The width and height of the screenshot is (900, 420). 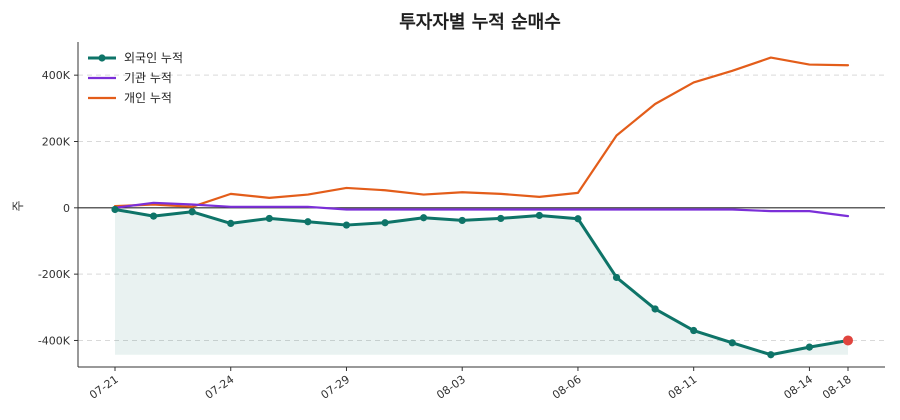 What do you see at coordinates (220, 387) in the screenshot?
I see `x-tick-label: 07-24` at bounding box center [220, 387].